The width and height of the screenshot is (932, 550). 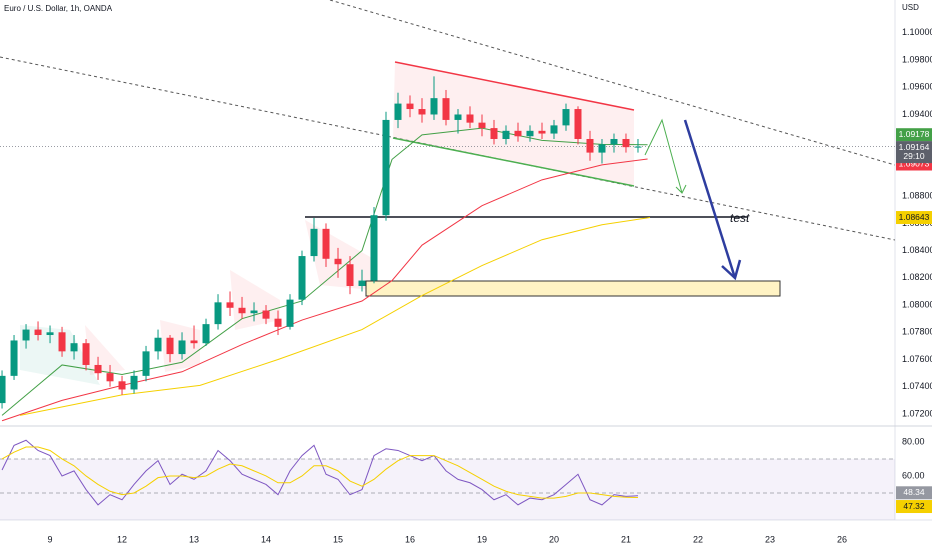 I want to click on rsi-band, so click(x=447, y=489).